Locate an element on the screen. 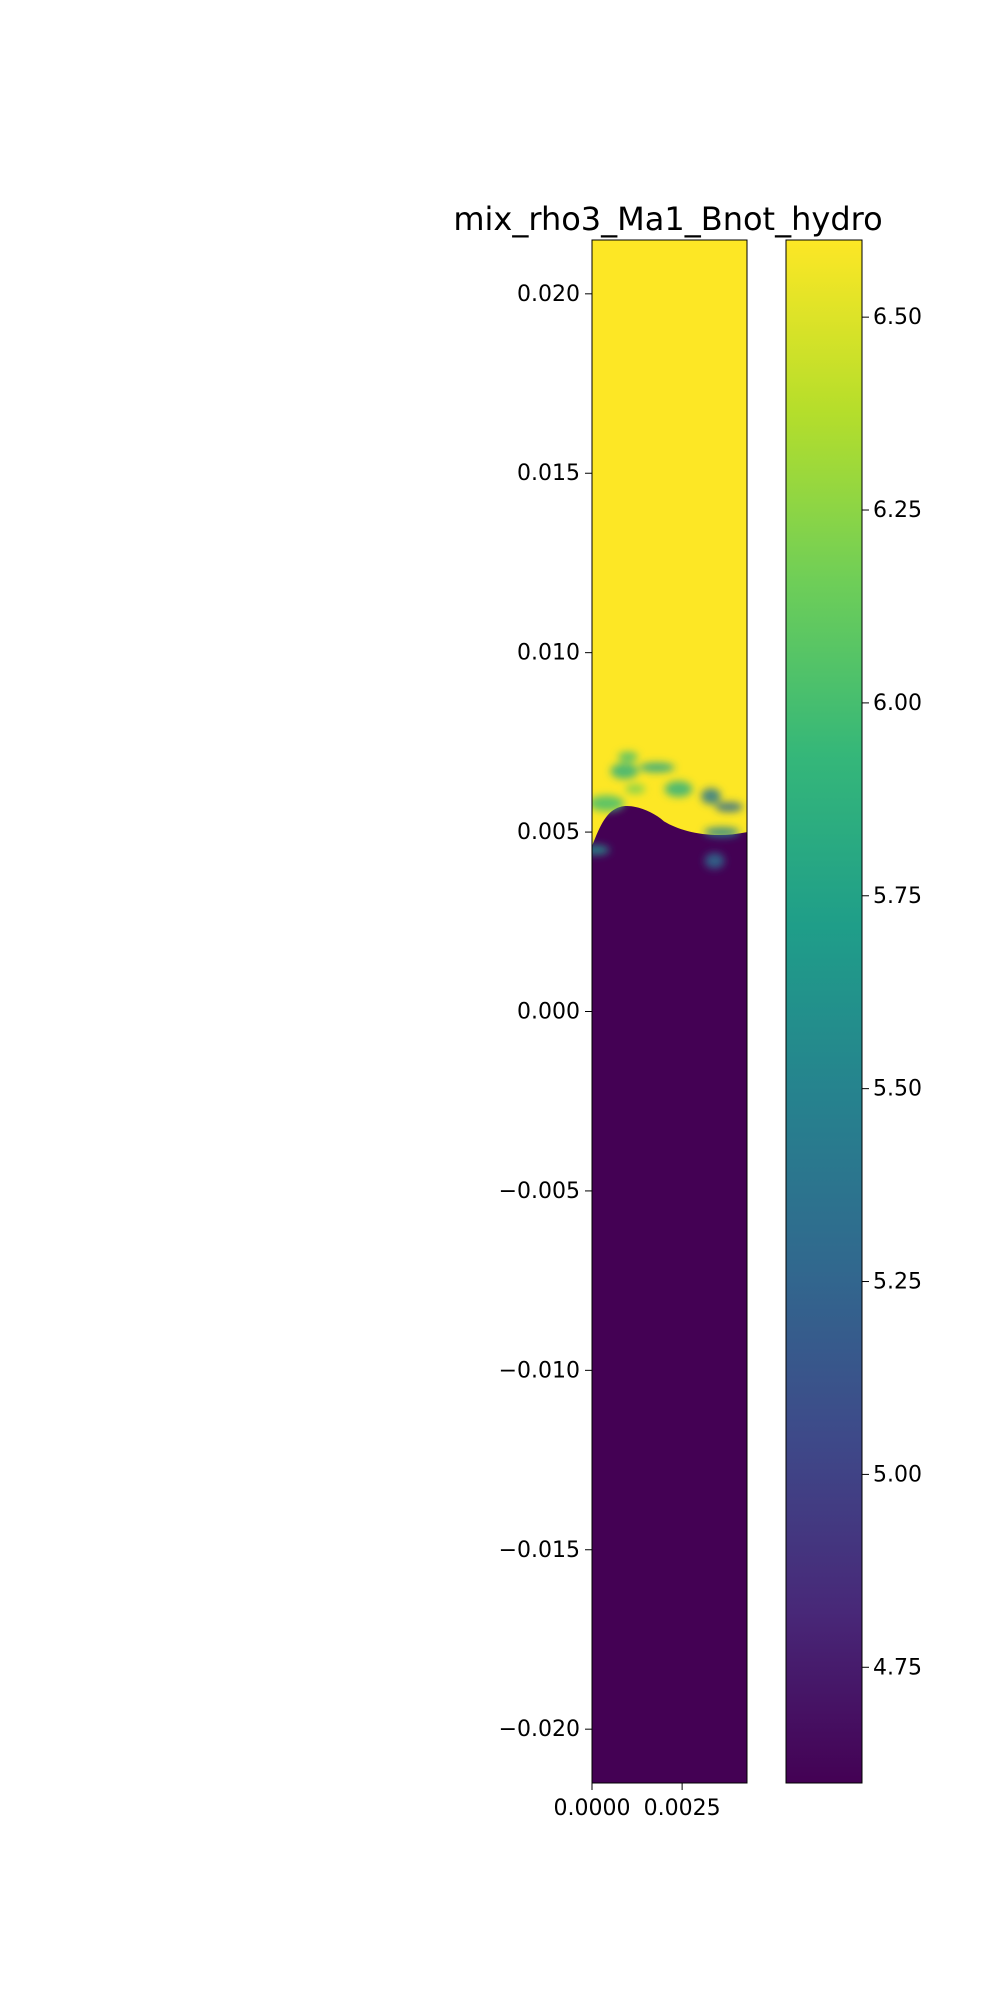  colorbar-axis: 6.50 6.25 6.00 5.75 5.50 5.25 5.00 4.75 is located at coordinates (892, 992).